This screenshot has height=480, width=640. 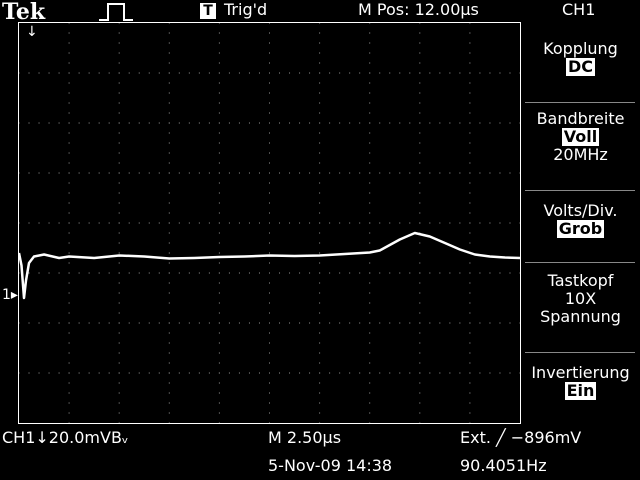 I want to click on menu-volts-div: Volts/Div. Grob, so click(x=580, y=220).